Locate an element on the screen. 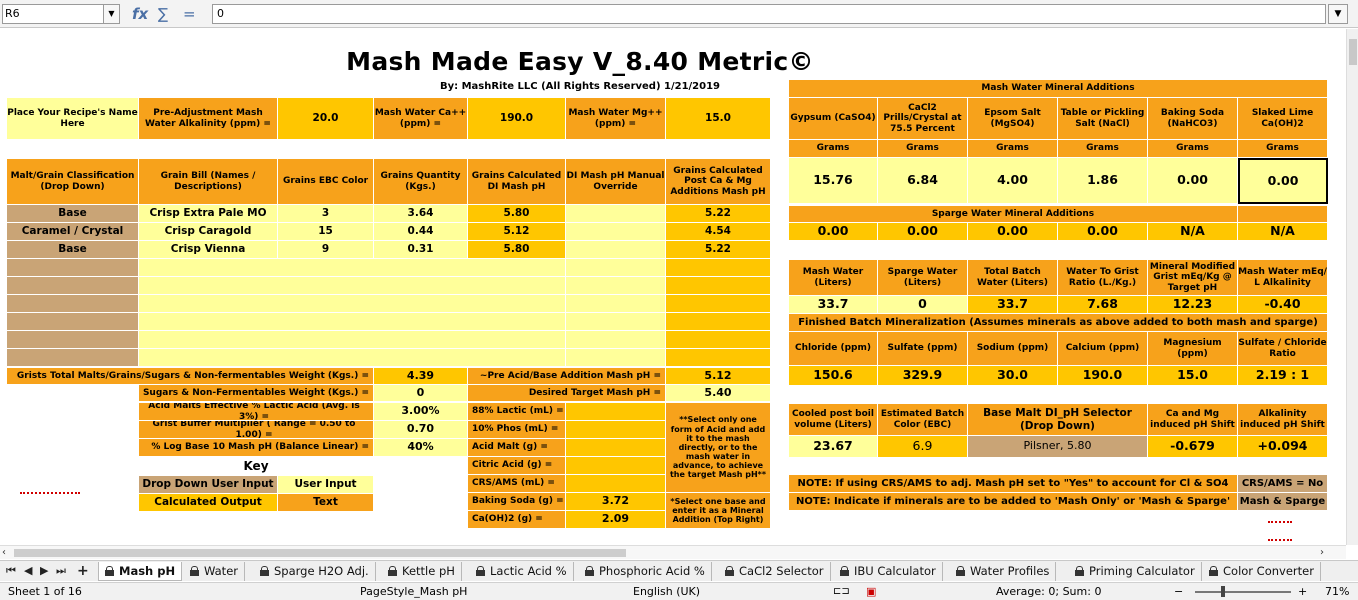  water-value: 33.7 is located at coordinates (833, 305).